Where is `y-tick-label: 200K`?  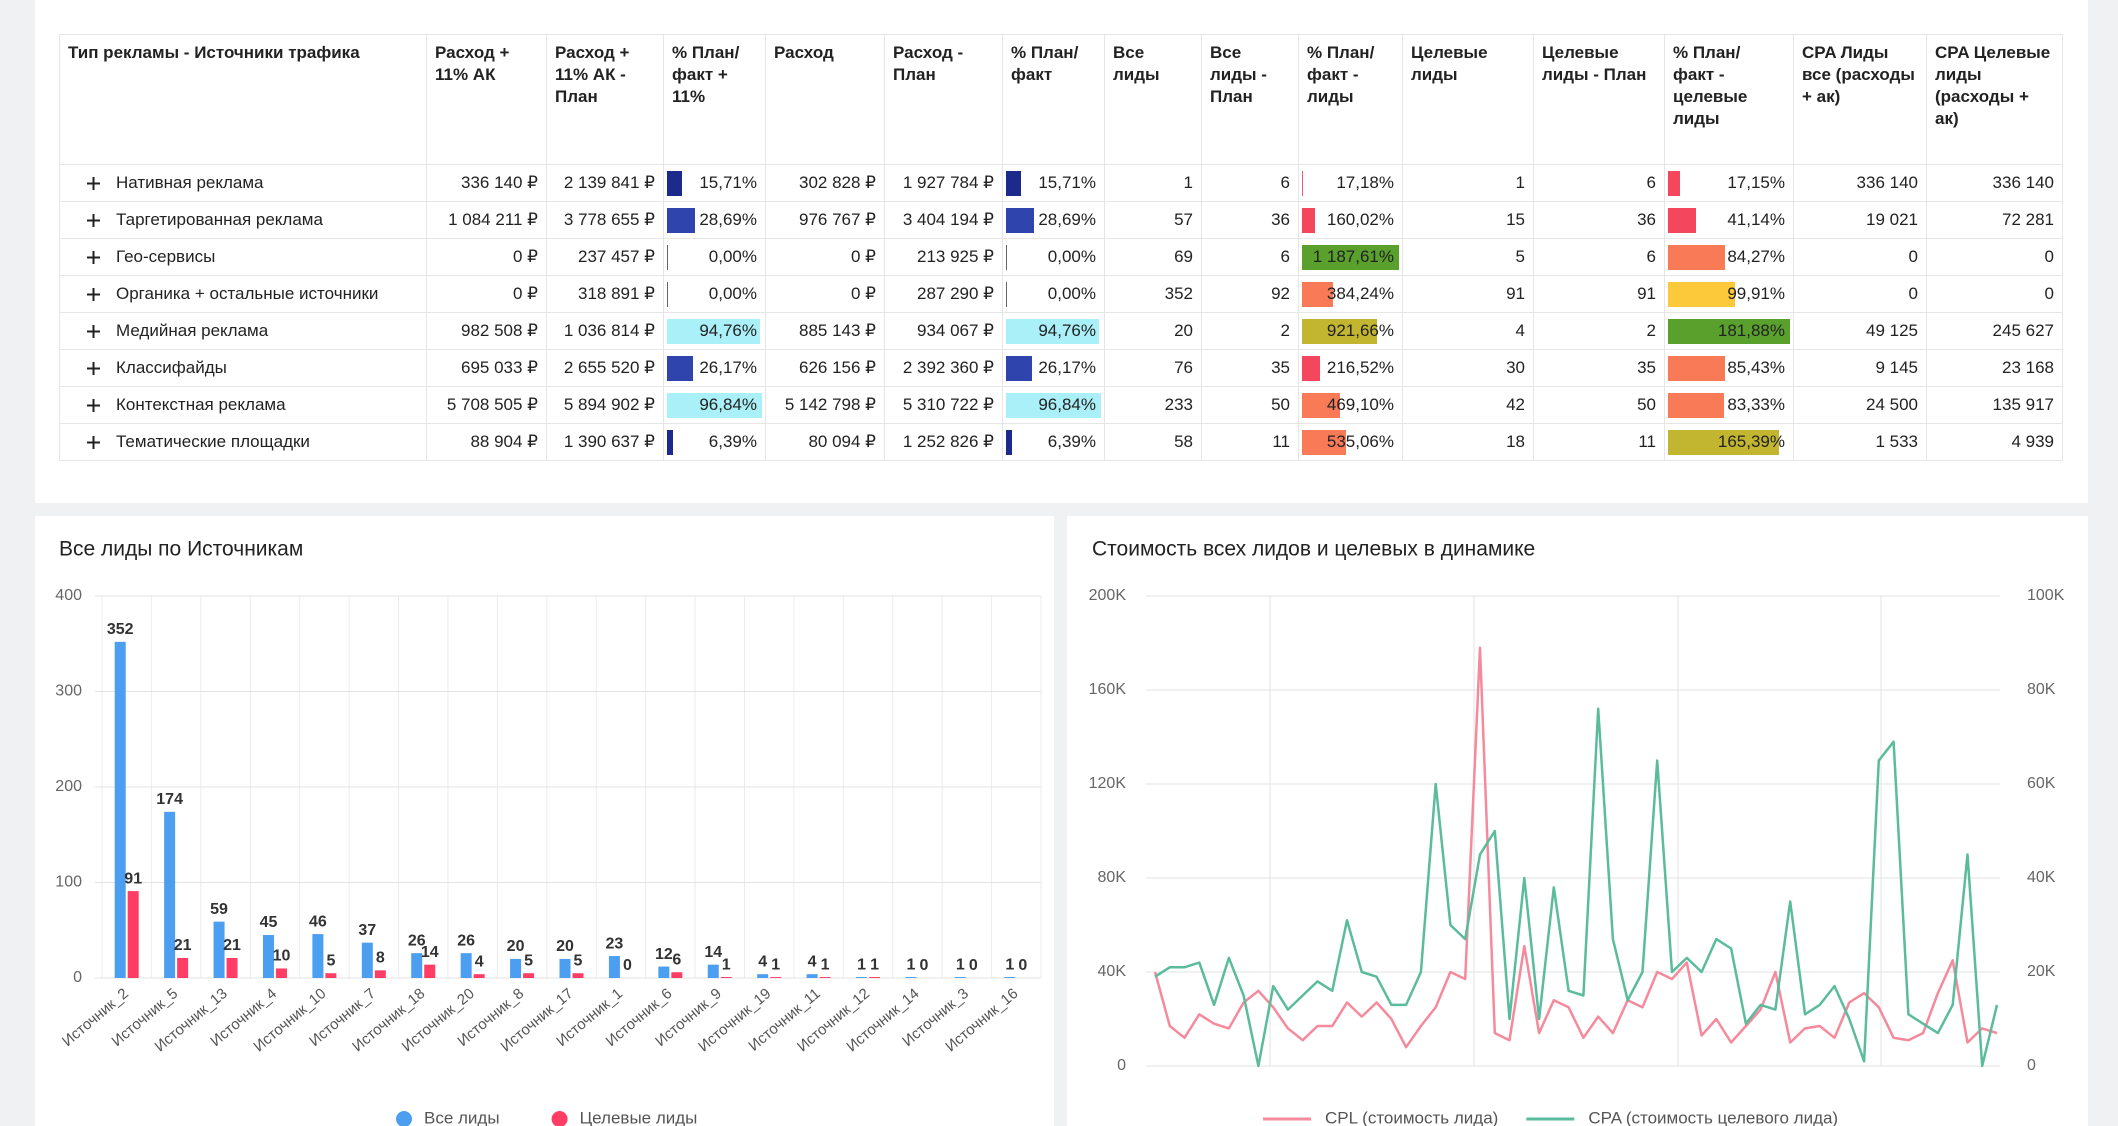
y-tick-label: 200K is located at coordinates (1108, 595).